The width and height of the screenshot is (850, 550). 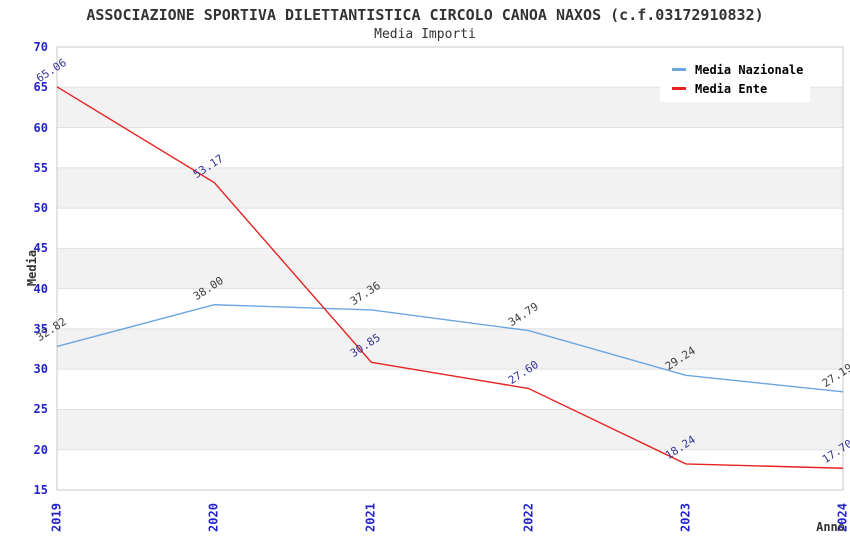 What do you see at coordinates (40, 208) in the screenshot?
I see `y-tick-label: 50` at bounding box center [40, 208].